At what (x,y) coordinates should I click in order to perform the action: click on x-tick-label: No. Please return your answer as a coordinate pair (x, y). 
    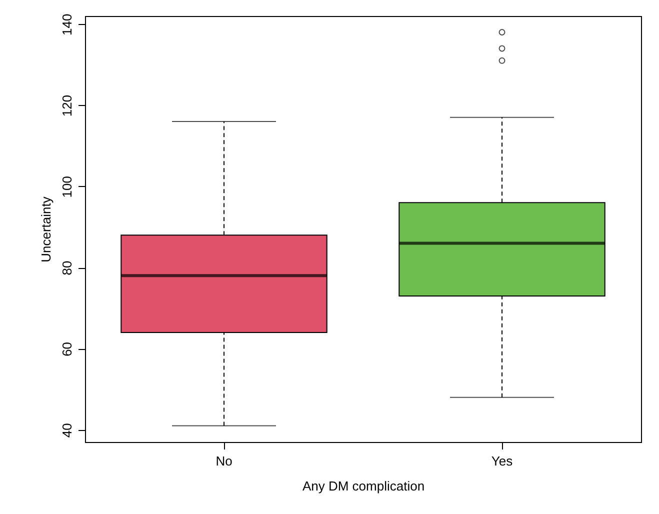
    Looking at the image, I should click on (224, 461).